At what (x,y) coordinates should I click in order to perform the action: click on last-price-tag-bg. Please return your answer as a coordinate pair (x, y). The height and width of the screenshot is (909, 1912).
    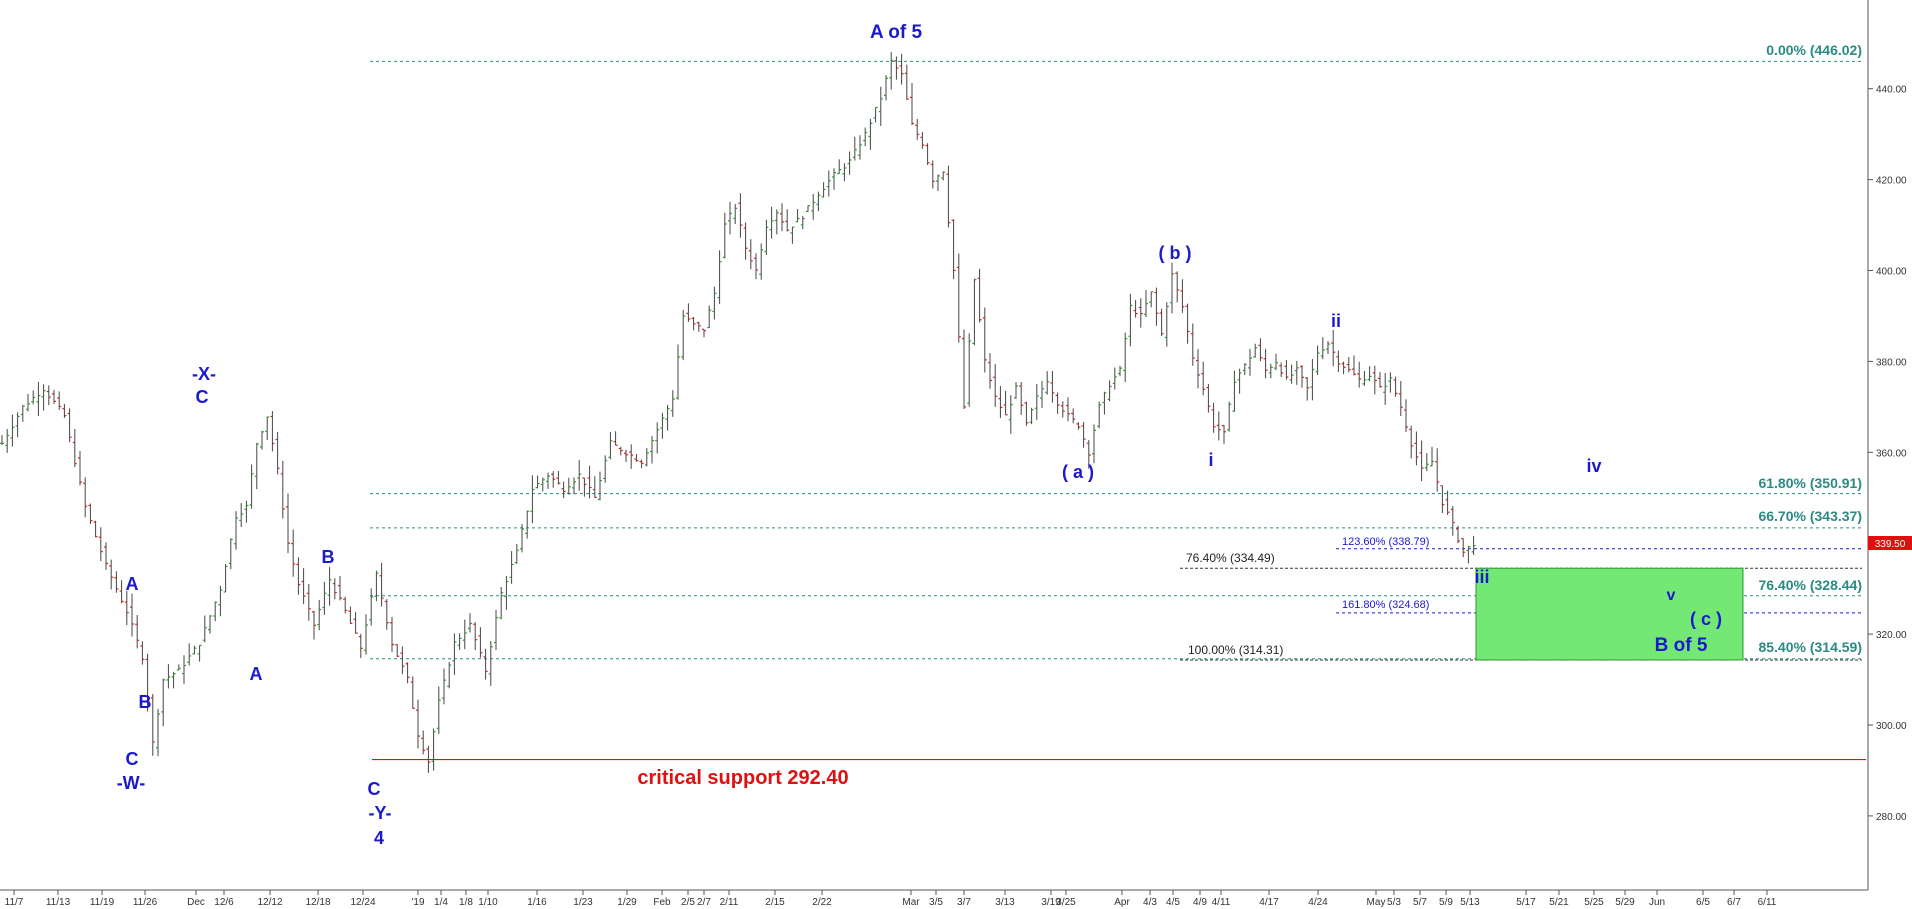
    Looking at the image, I should click on (1890, 543).